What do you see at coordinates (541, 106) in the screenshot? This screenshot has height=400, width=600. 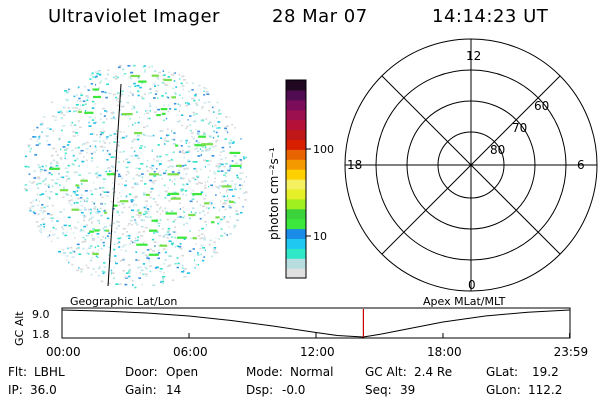 I see `mlat-label-60: 60` at bounding box center [541, 106].